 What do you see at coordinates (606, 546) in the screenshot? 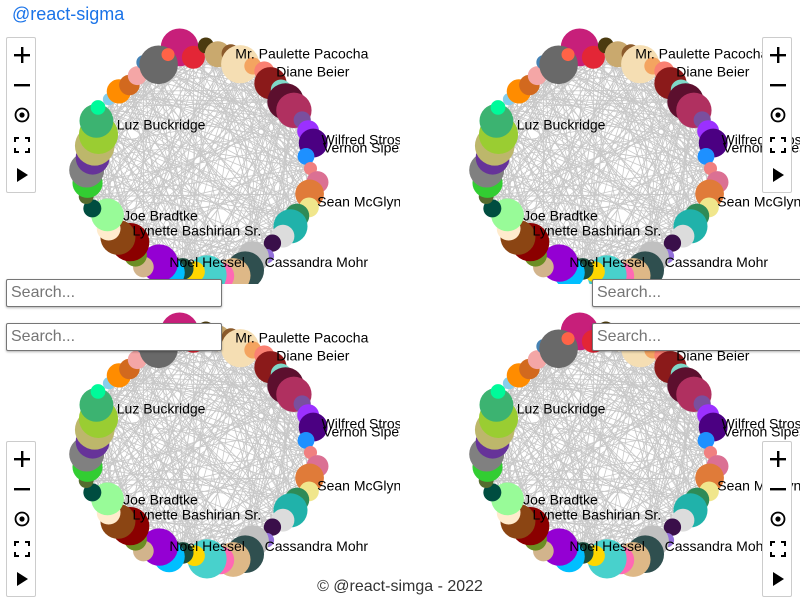
I see `node-label: Noel Hessel` at bounding box center [606, 546].